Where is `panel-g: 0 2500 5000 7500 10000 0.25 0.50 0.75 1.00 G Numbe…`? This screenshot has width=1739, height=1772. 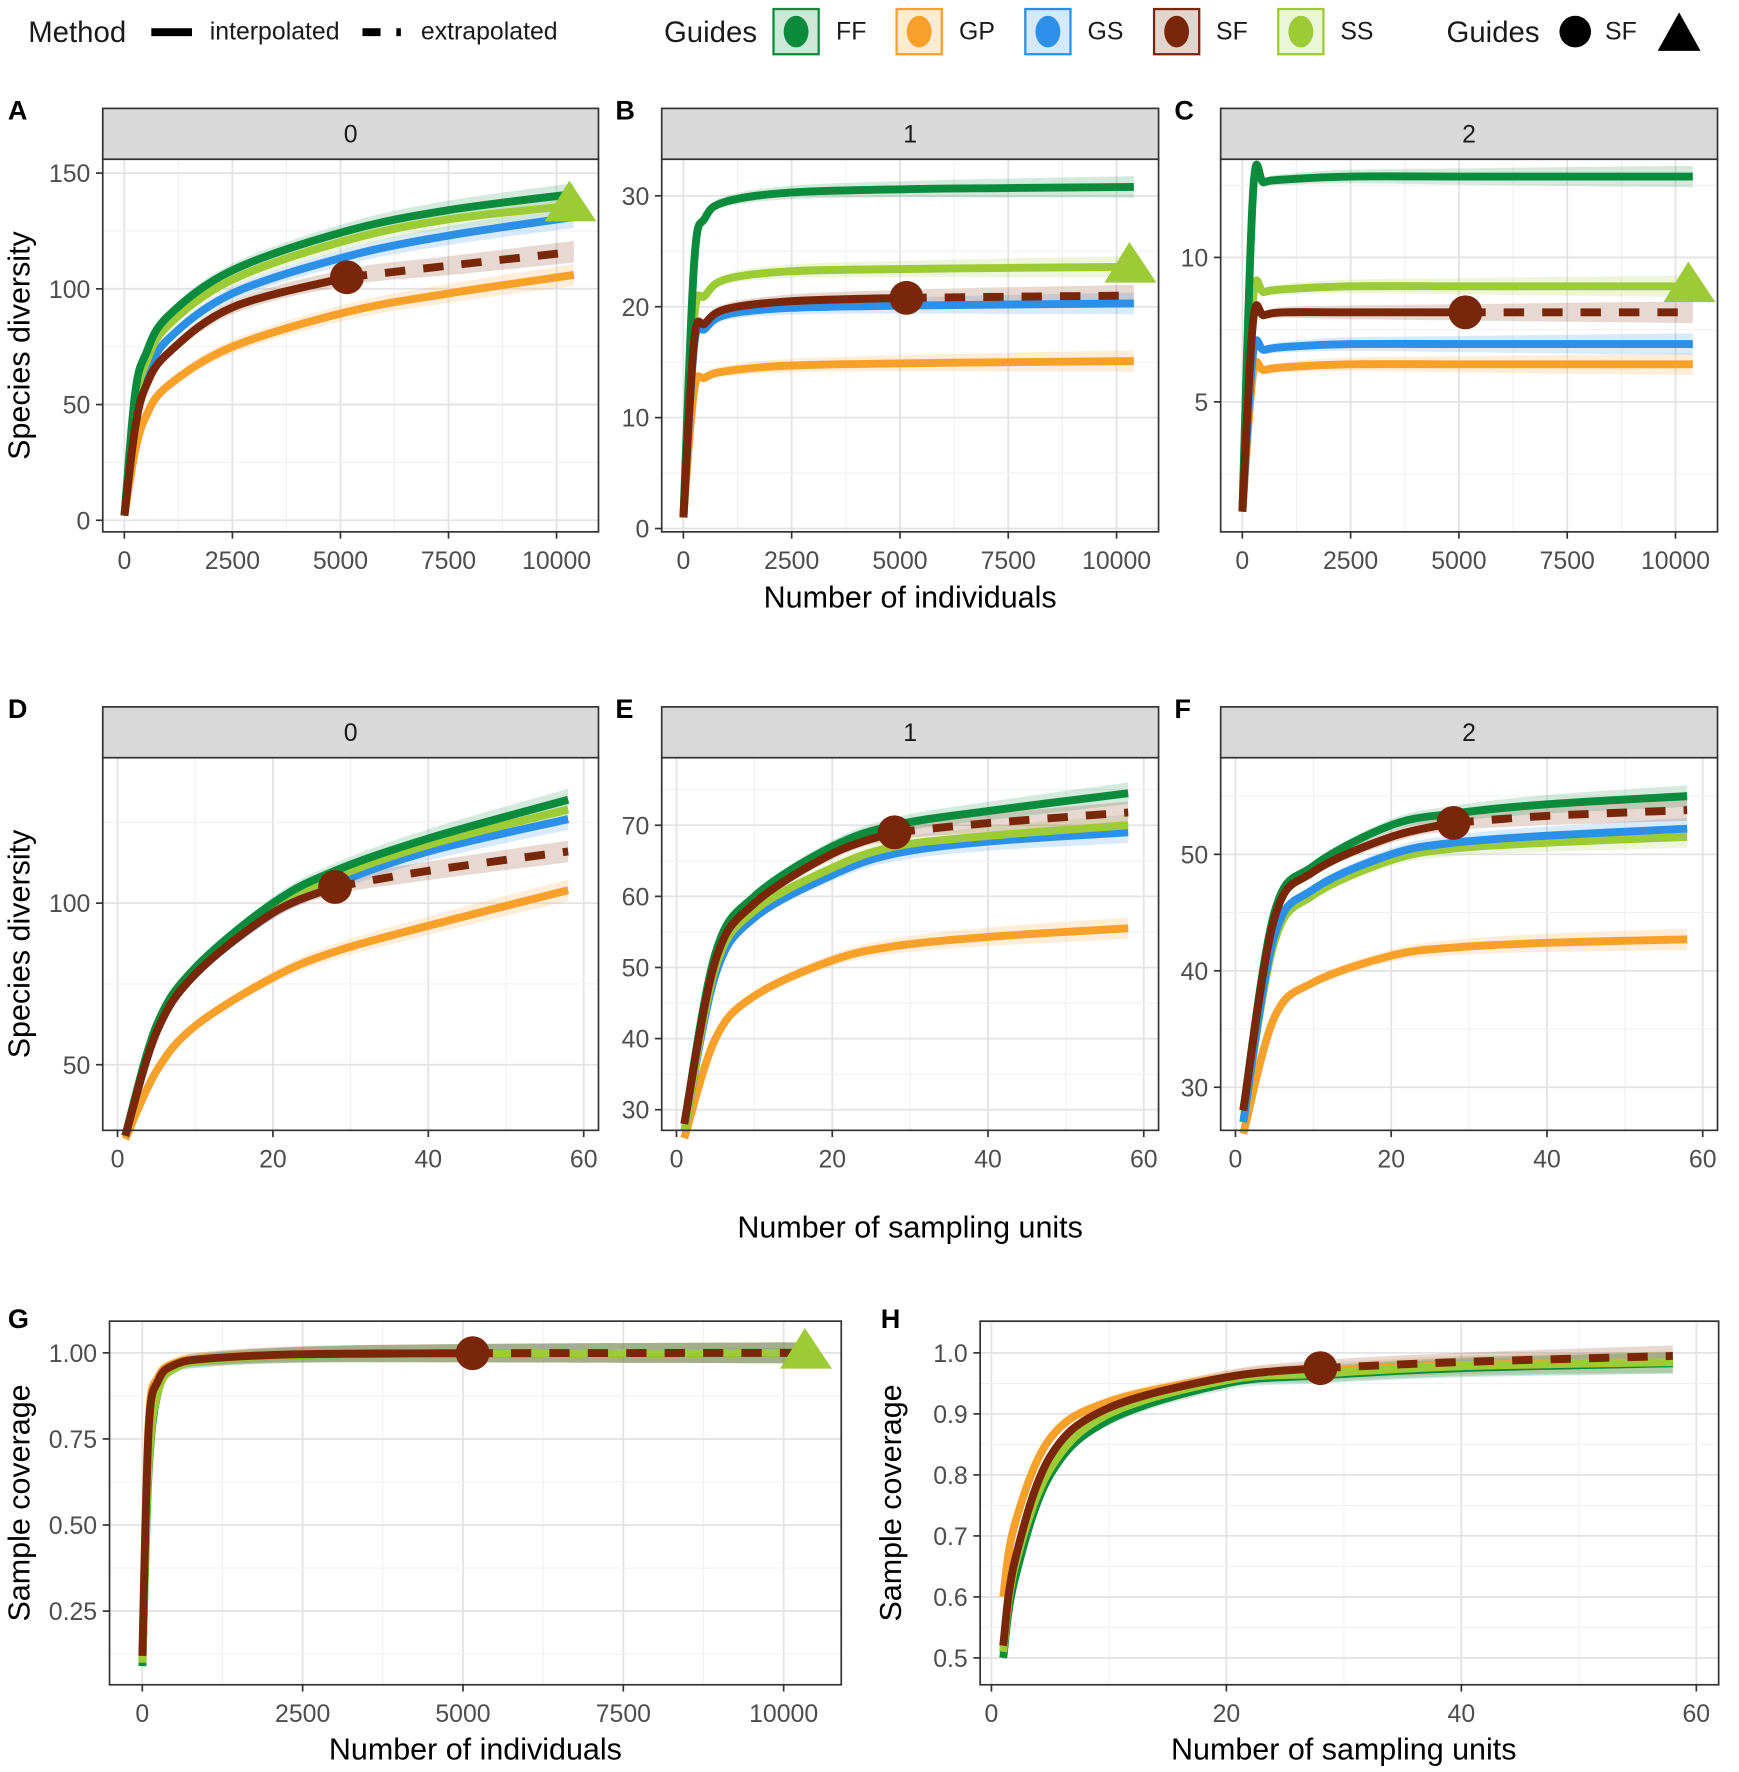 panel-g: 0 2500 5000 7500 10000 0.25 0.50 0.75 1.00 G Numbe… is located at coordinates (422, 1534).